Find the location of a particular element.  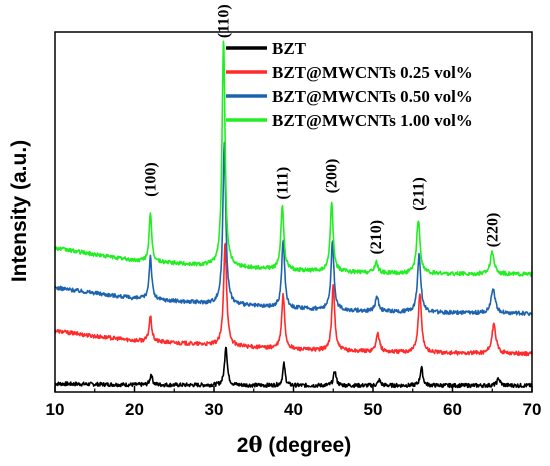

peak-label: (111) is located at coordinates (282, 183).